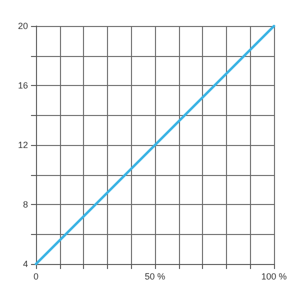  I want to click on y-tick-label: 20, so click(23, 26).